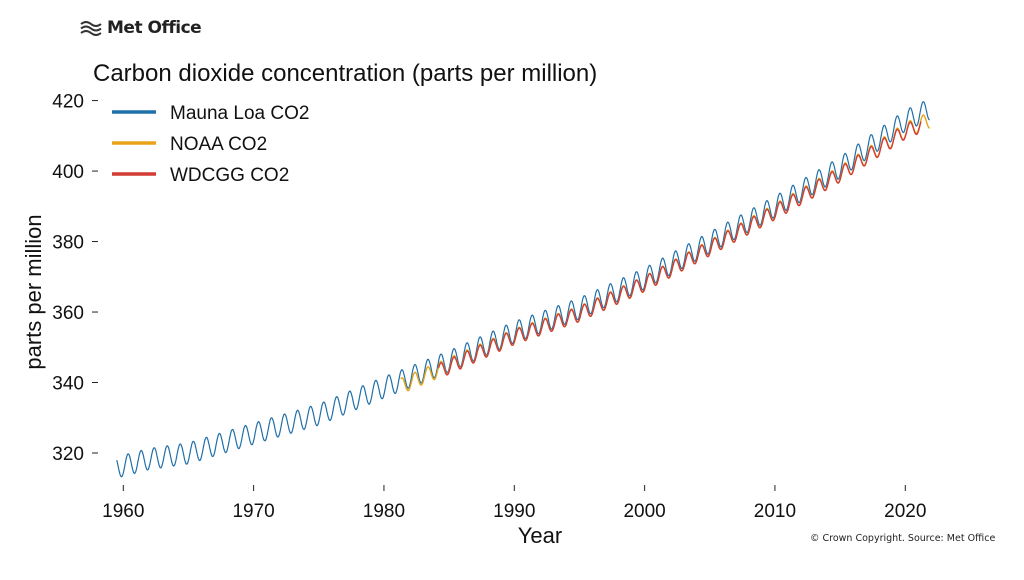 This screenshot has height=580, width=1024. I want to click on logo-text: Met Office, so click(154, 28).